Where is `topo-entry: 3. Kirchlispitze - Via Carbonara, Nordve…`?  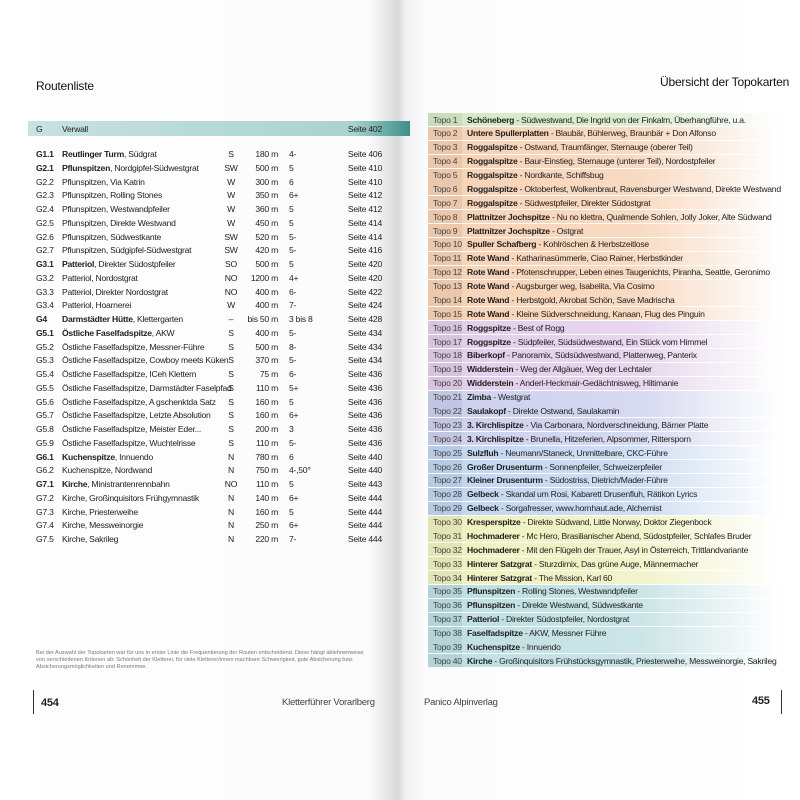
topo-entry: 3. Kirchlispitze - Via Carbonara, Nordve… is located at coordinates (588, 425).